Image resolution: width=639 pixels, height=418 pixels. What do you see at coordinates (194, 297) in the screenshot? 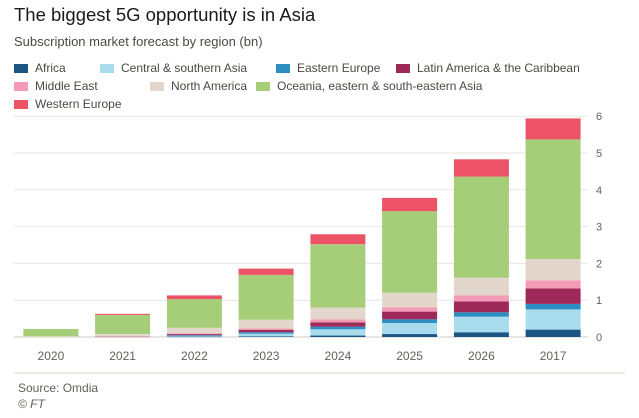
I see `bar-segment-2022-western-europe` at bounding box center [194, 297].